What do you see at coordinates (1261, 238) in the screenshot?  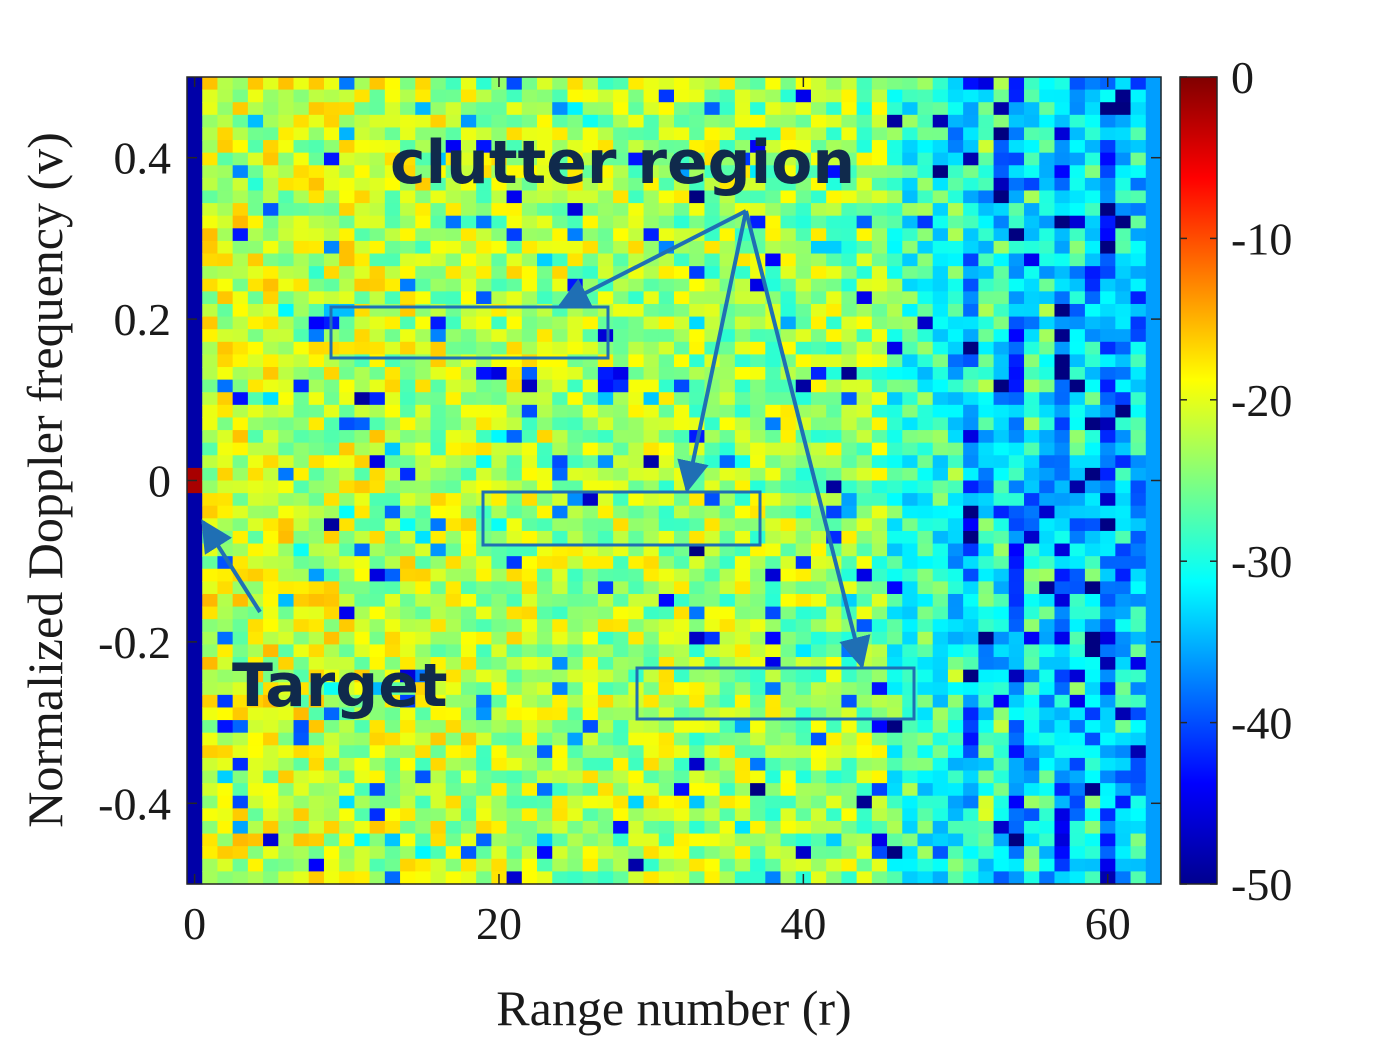 I see `colorbar-tick-label: -10` at bounding box center [1261, 238].